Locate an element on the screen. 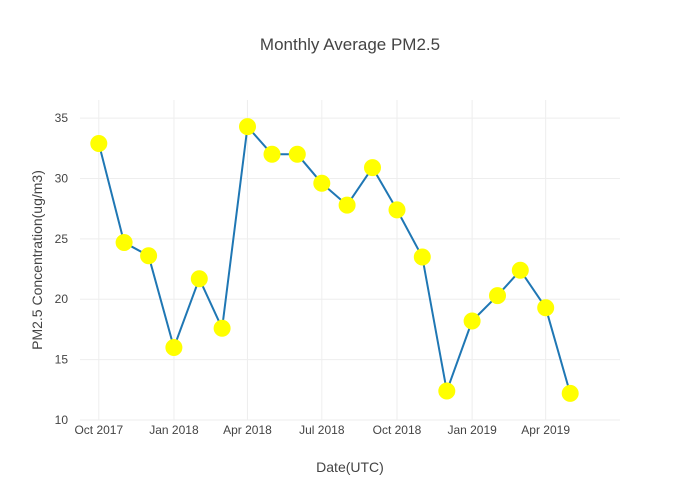  y-tick-label: 20 is located at coordinates (62, 299).